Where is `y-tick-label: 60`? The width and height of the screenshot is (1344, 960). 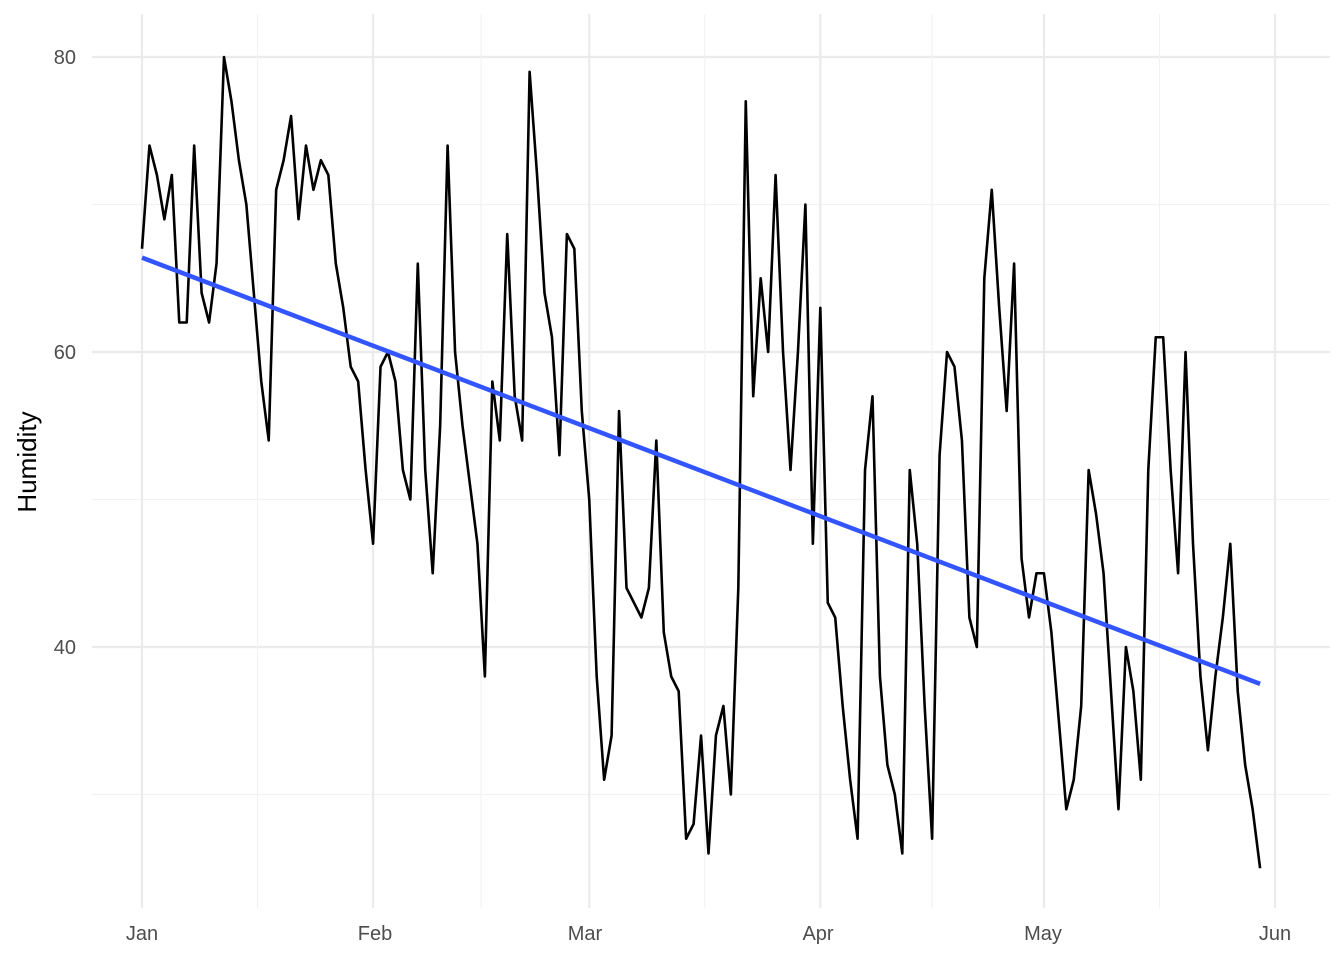
y-tick-label: 60 is located at coordinates (65, 353).